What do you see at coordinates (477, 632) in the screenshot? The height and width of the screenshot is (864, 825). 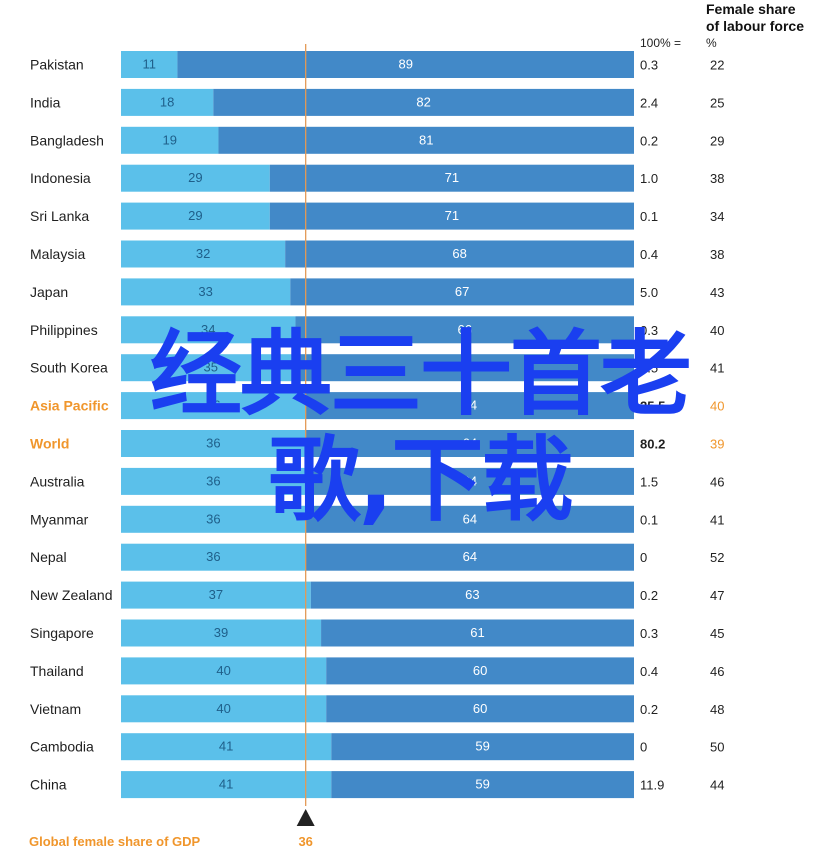 I see `bar-value-label-2: 61` at bounding box center [477, 632].